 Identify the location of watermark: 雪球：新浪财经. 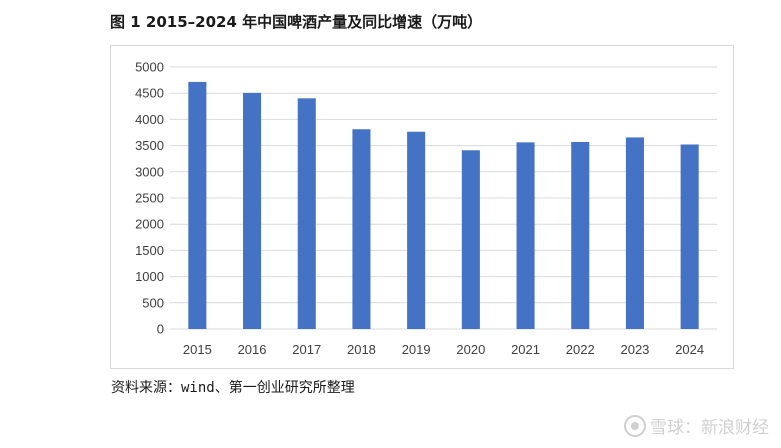
(696, 425).